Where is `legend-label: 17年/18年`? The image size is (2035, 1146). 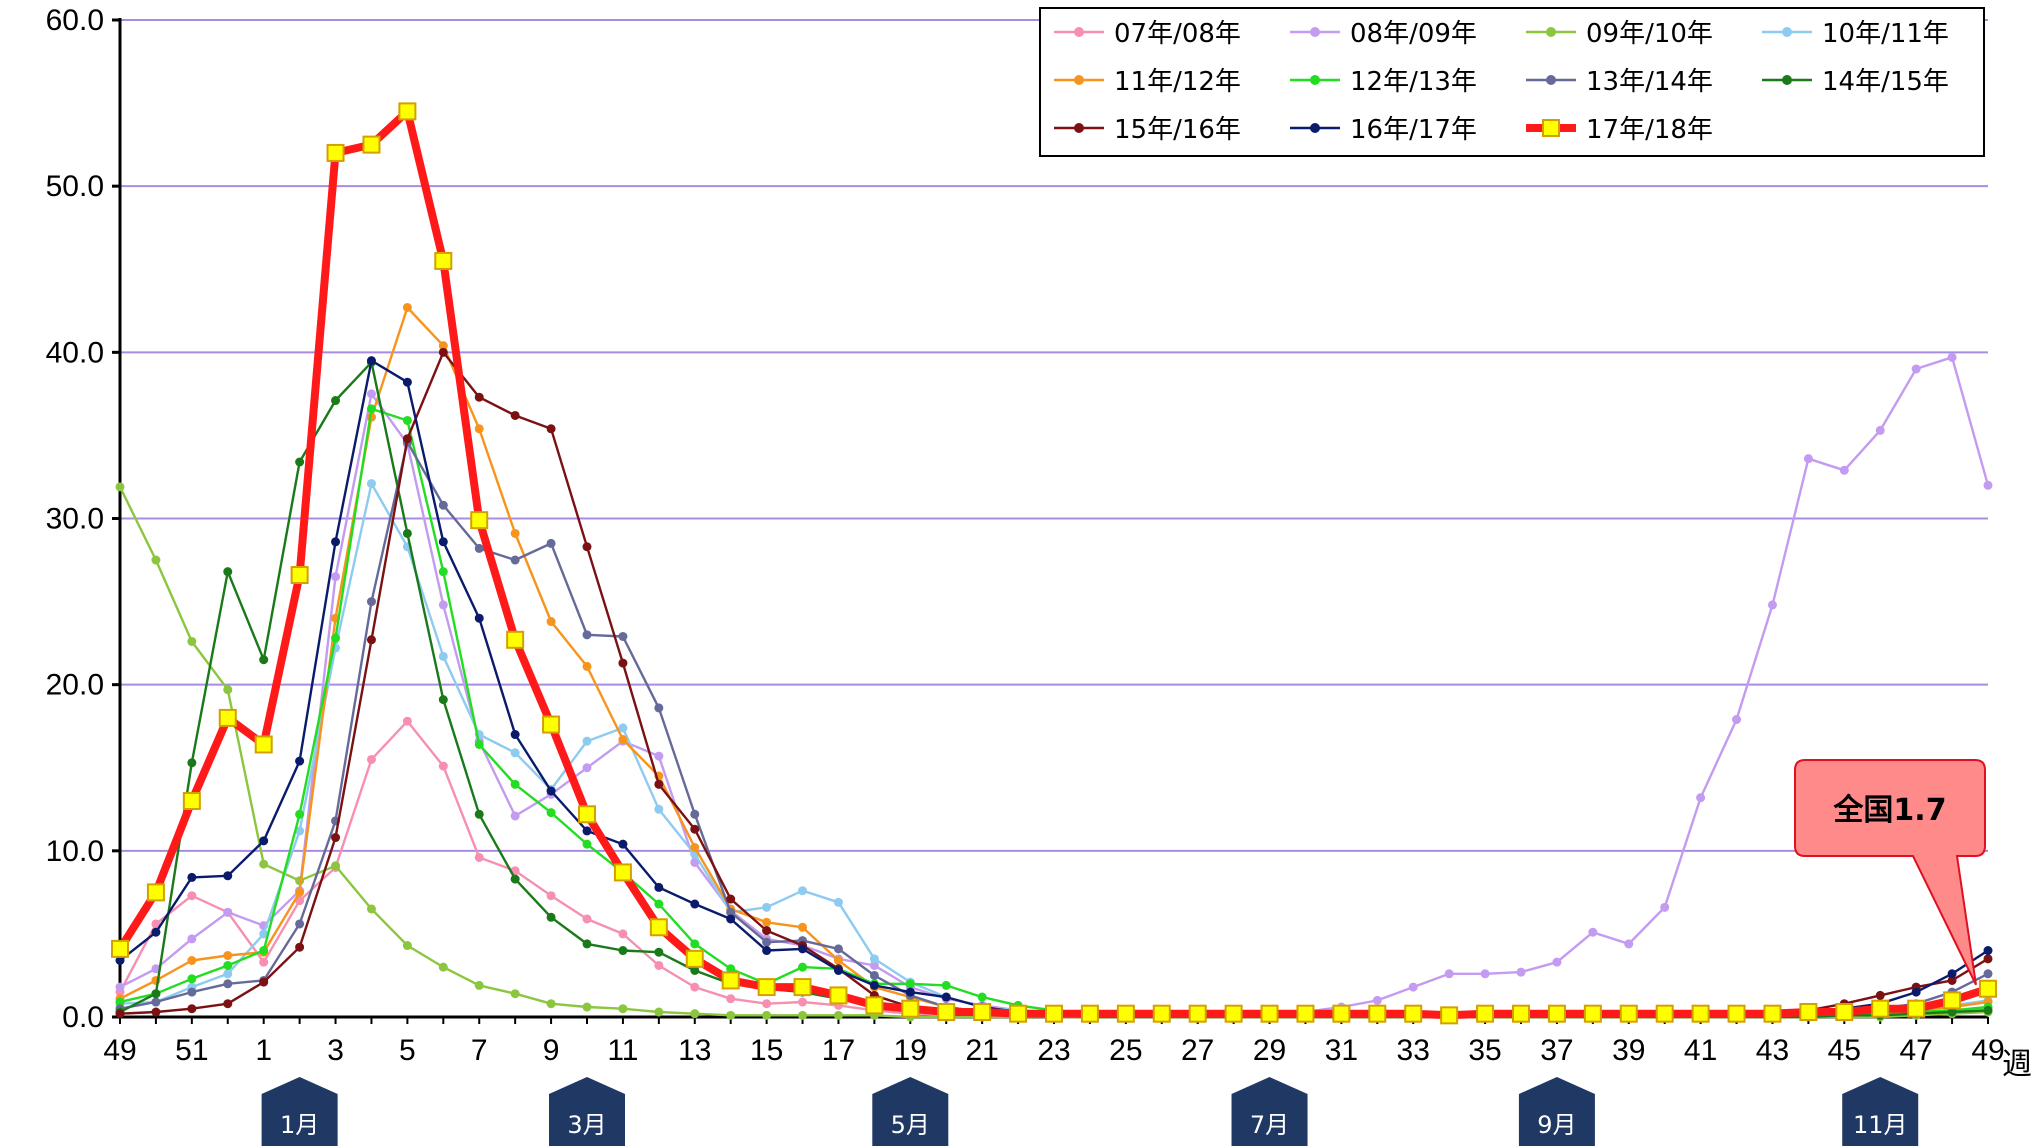 legend-label: 17年/18年 is located at coordinates (1649, 130).